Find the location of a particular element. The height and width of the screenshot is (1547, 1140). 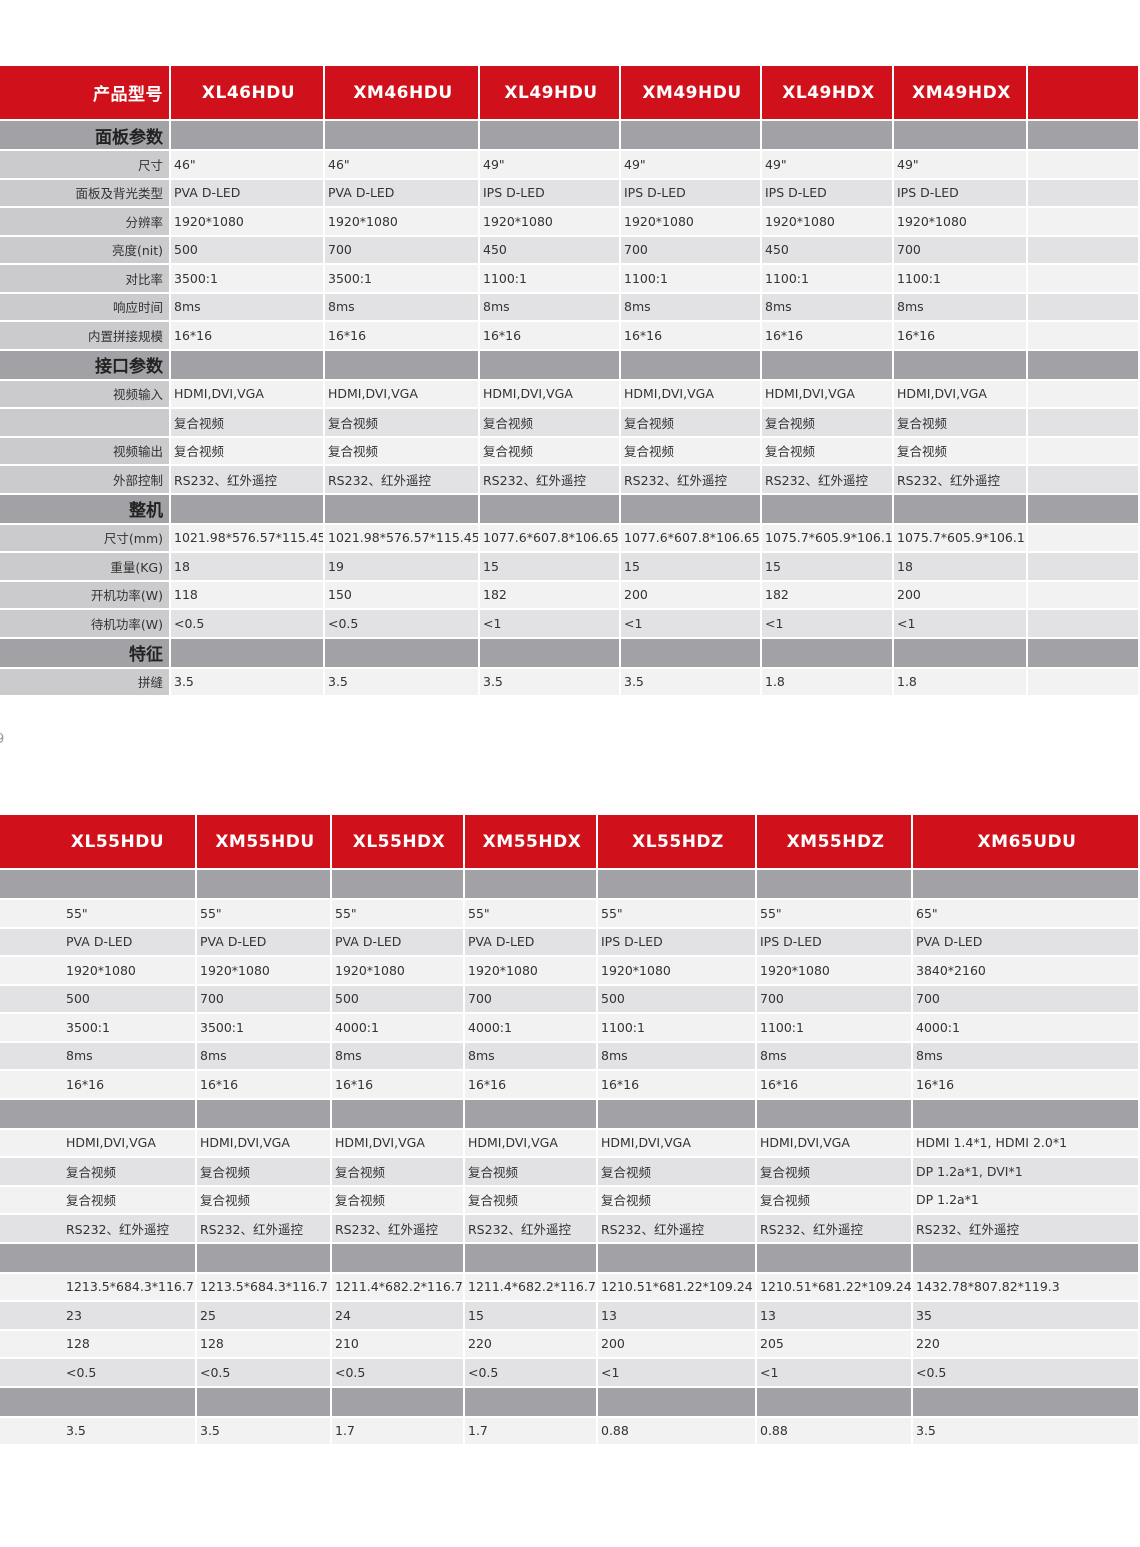

table-cell: 24 is located at coordinates (398, 1316).